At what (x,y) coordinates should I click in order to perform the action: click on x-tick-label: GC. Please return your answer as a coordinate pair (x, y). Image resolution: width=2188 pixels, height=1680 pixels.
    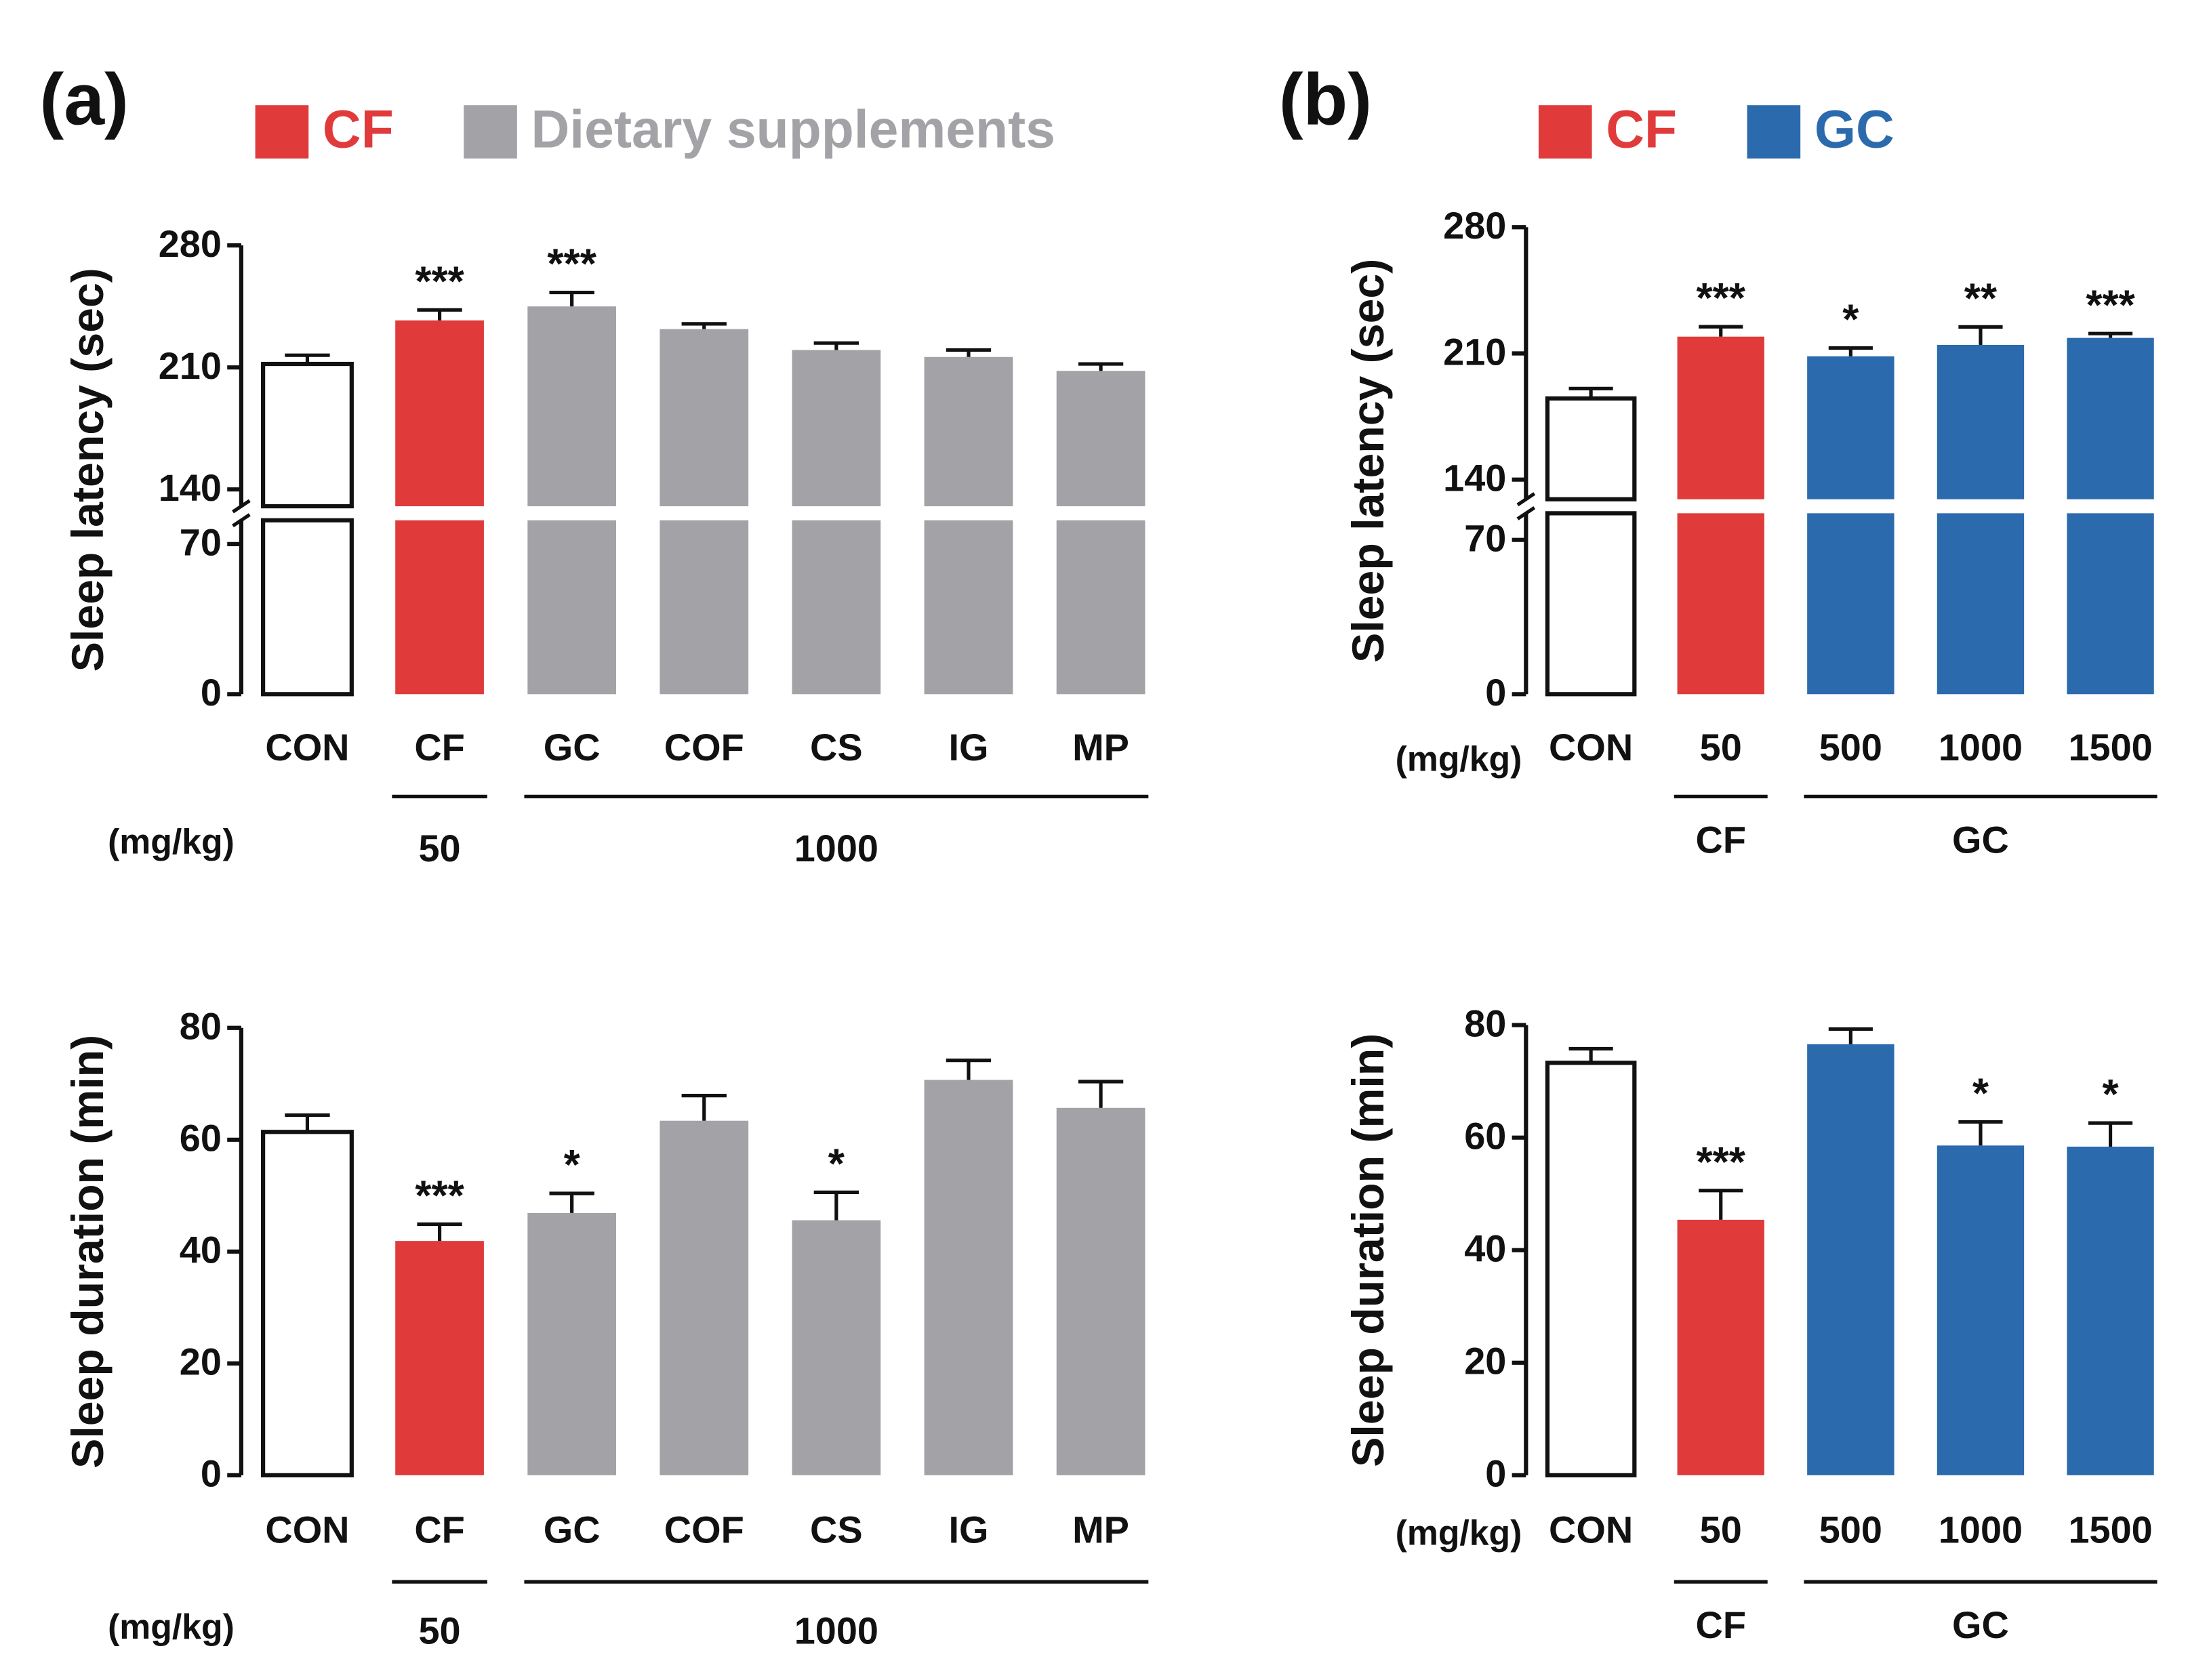
    Looking at the image, I should click on (572, 1530).